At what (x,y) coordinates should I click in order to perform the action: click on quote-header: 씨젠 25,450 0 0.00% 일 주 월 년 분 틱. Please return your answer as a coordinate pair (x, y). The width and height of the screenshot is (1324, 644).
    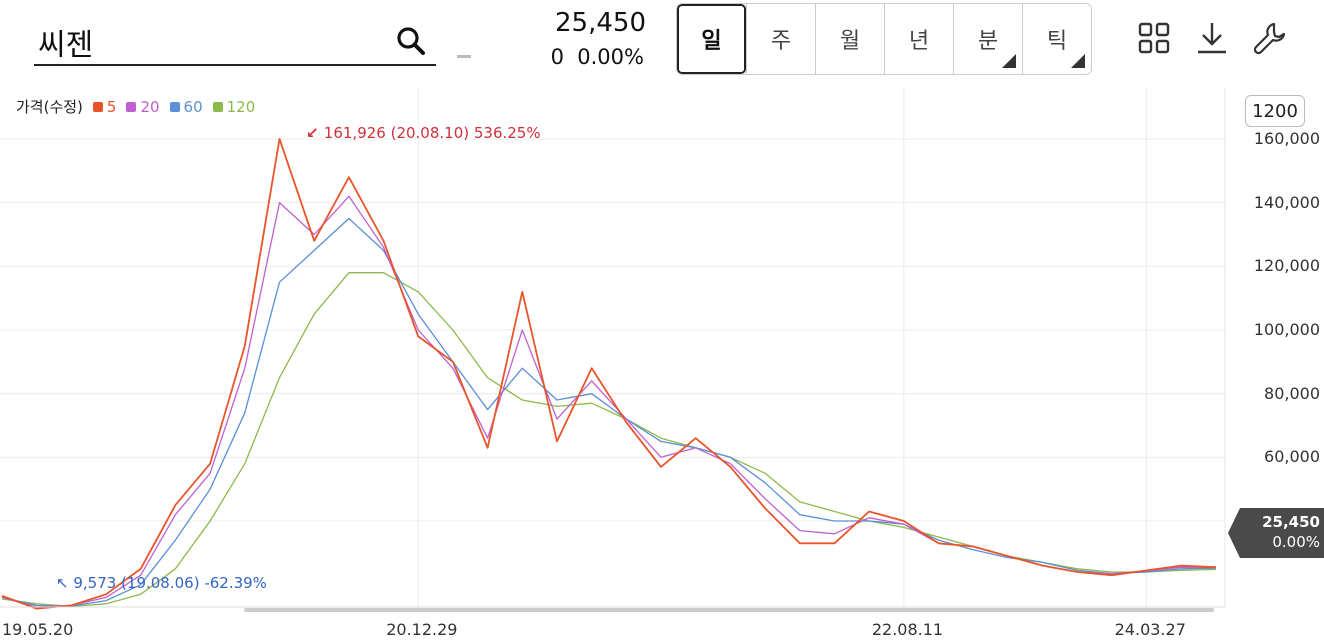
    Looking at the image, I should click on (662, 44).